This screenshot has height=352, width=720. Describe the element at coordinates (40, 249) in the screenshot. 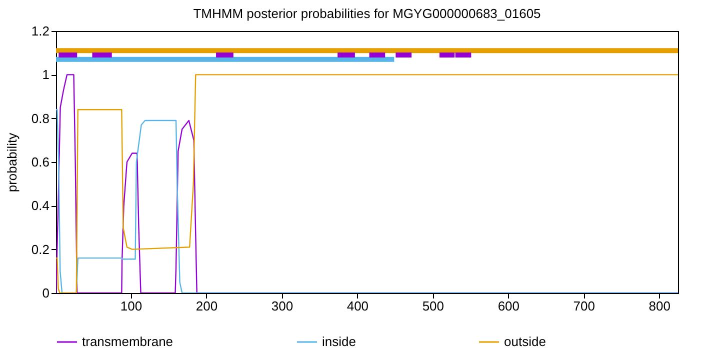

I see `y-tick-label: 0.2` at that location.